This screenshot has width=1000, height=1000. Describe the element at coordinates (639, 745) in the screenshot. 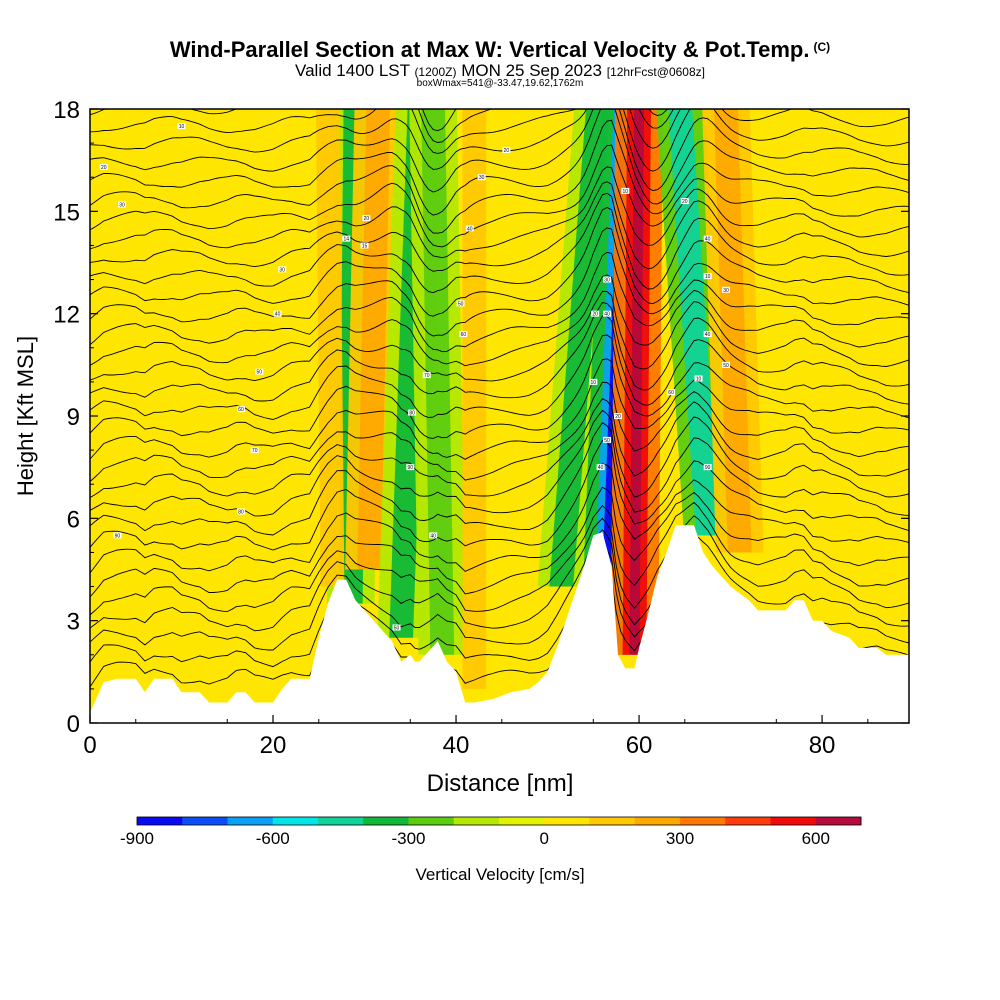

I see `x-tick-label-3: 60` at that location.